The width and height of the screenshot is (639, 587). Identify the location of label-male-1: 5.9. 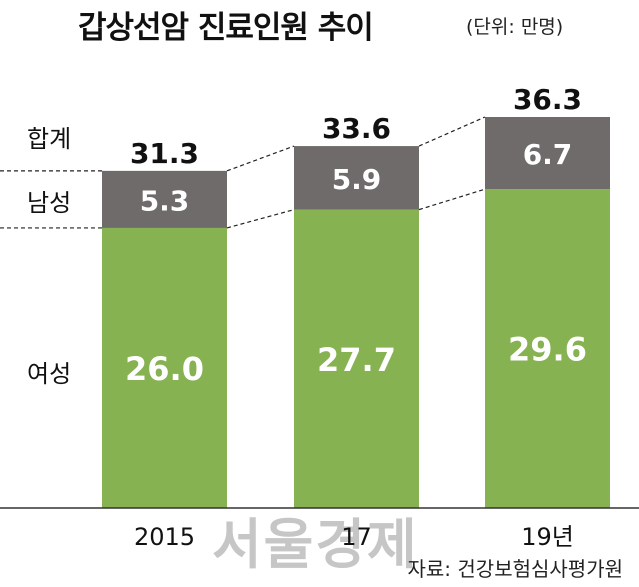
(357, 179).